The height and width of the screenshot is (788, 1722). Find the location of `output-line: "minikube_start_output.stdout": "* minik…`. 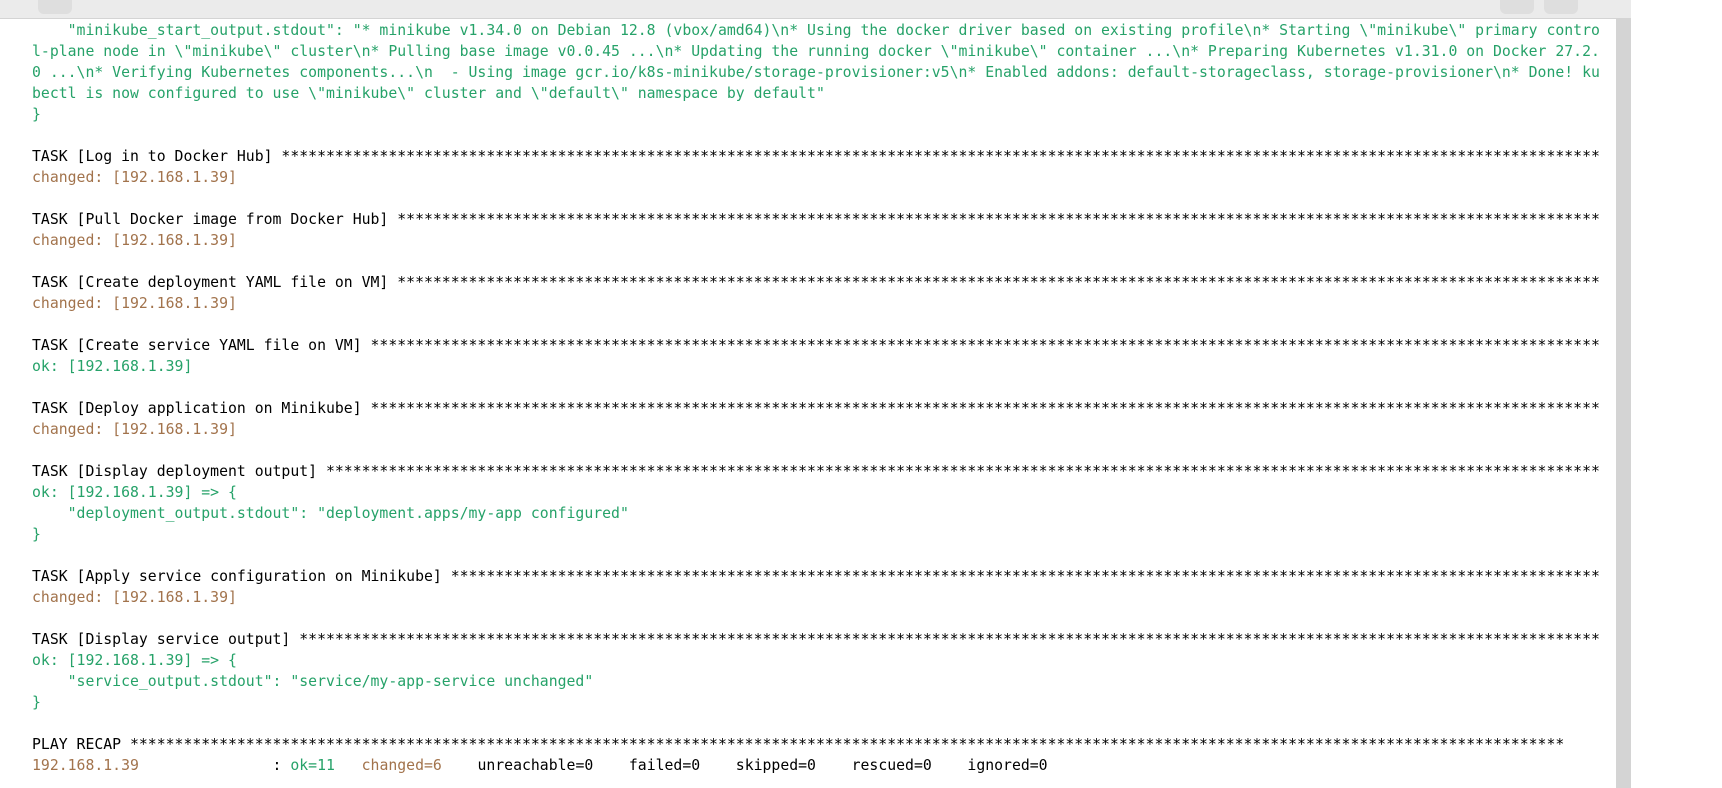

output-line: "minikube_start_output.stdout": "* minik… is located at coordinates (816, 30).